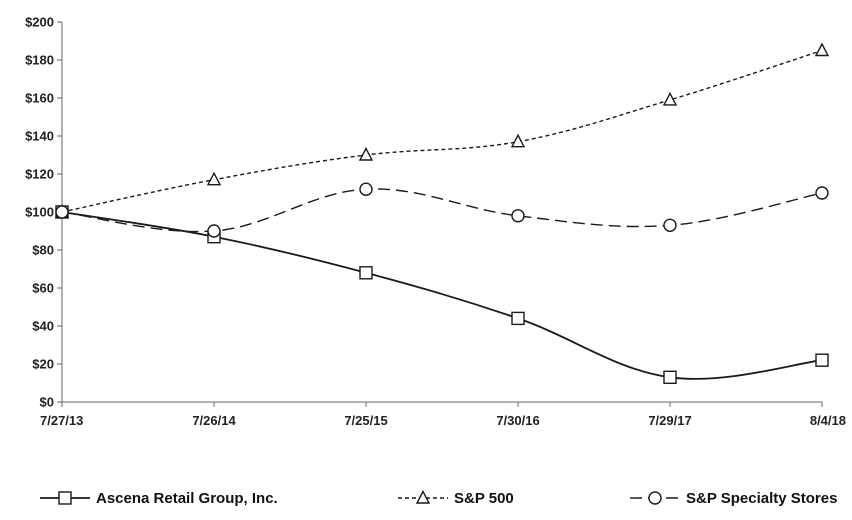 This screenshot has height=520, width=852. I want to click on legend-item-s-p-500: S&P 500, so click(456, 498).